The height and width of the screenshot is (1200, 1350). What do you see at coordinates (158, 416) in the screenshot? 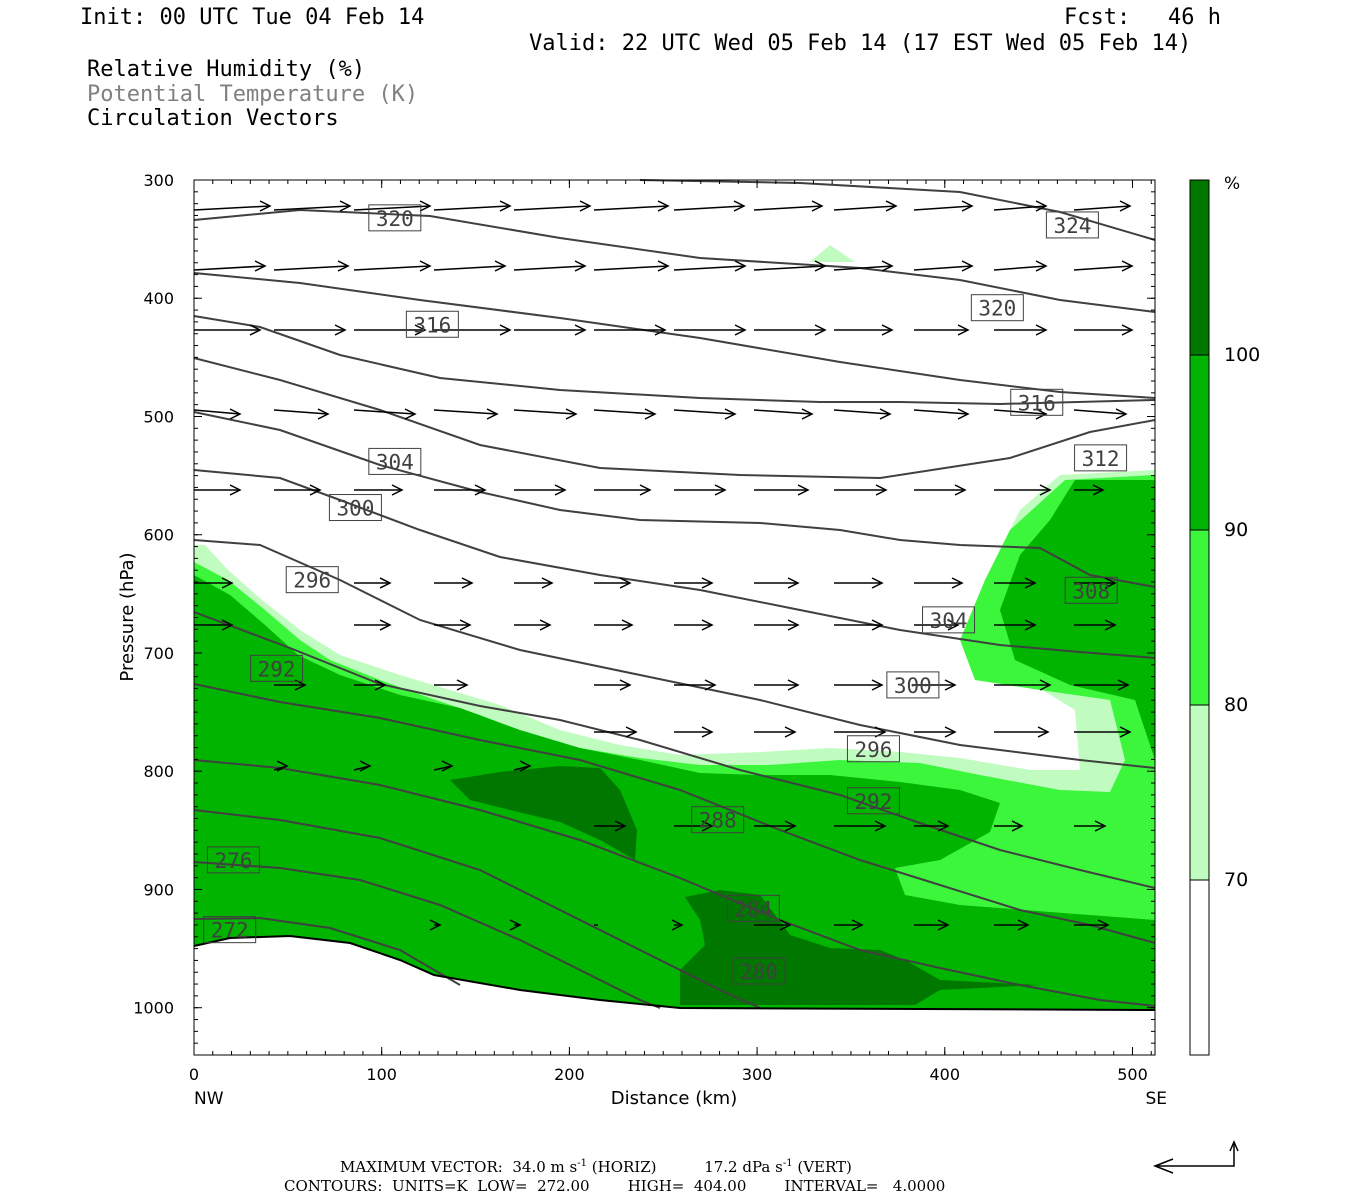
I see `y-tick-label: 500` at bounding box center [158, 416].